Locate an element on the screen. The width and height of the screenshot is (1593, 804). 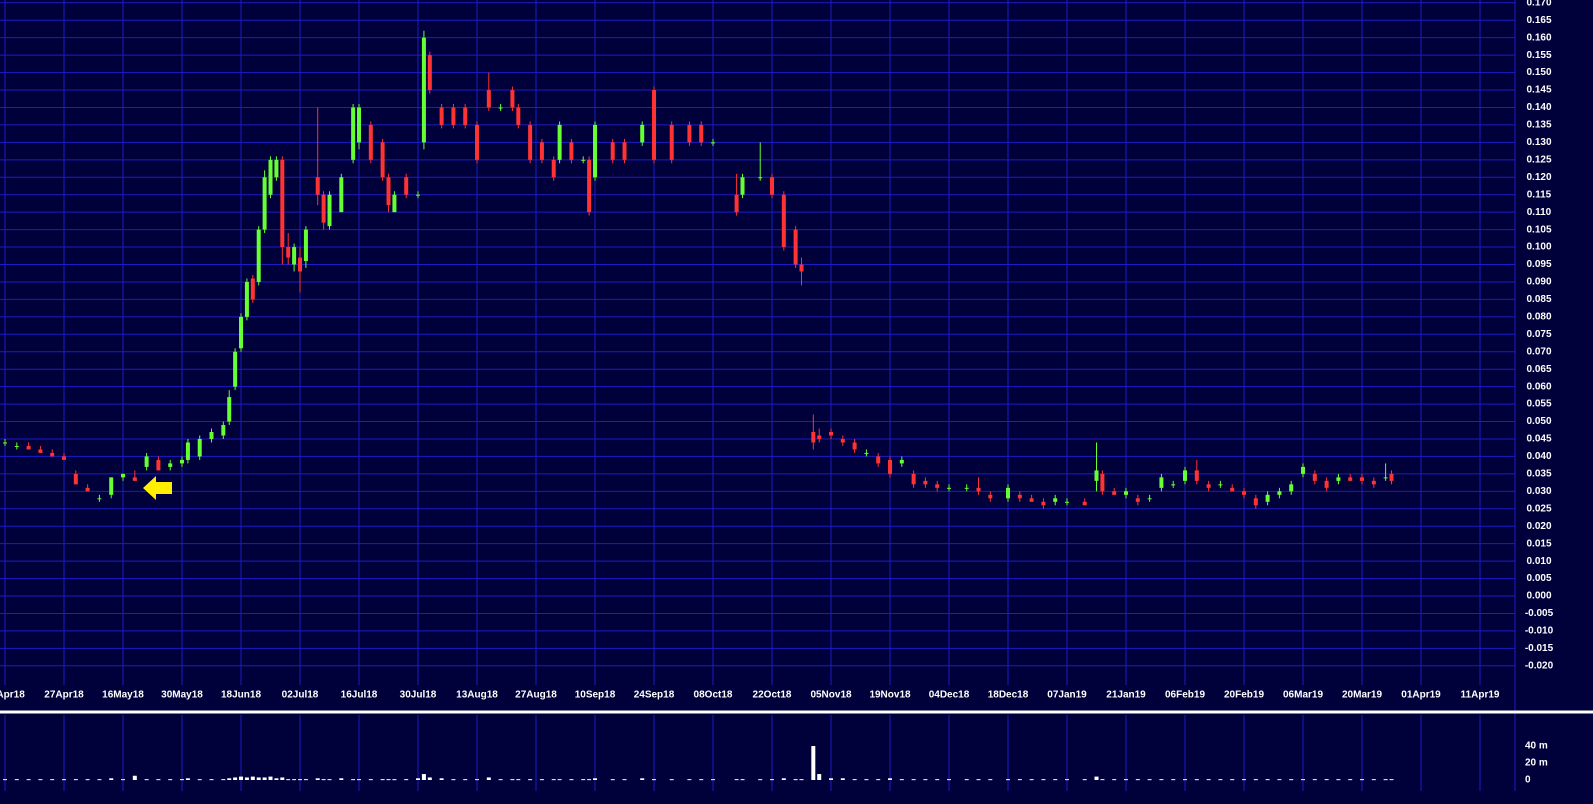
x-tick-label: 06Mar19 is located at coordinates (1303, 695).